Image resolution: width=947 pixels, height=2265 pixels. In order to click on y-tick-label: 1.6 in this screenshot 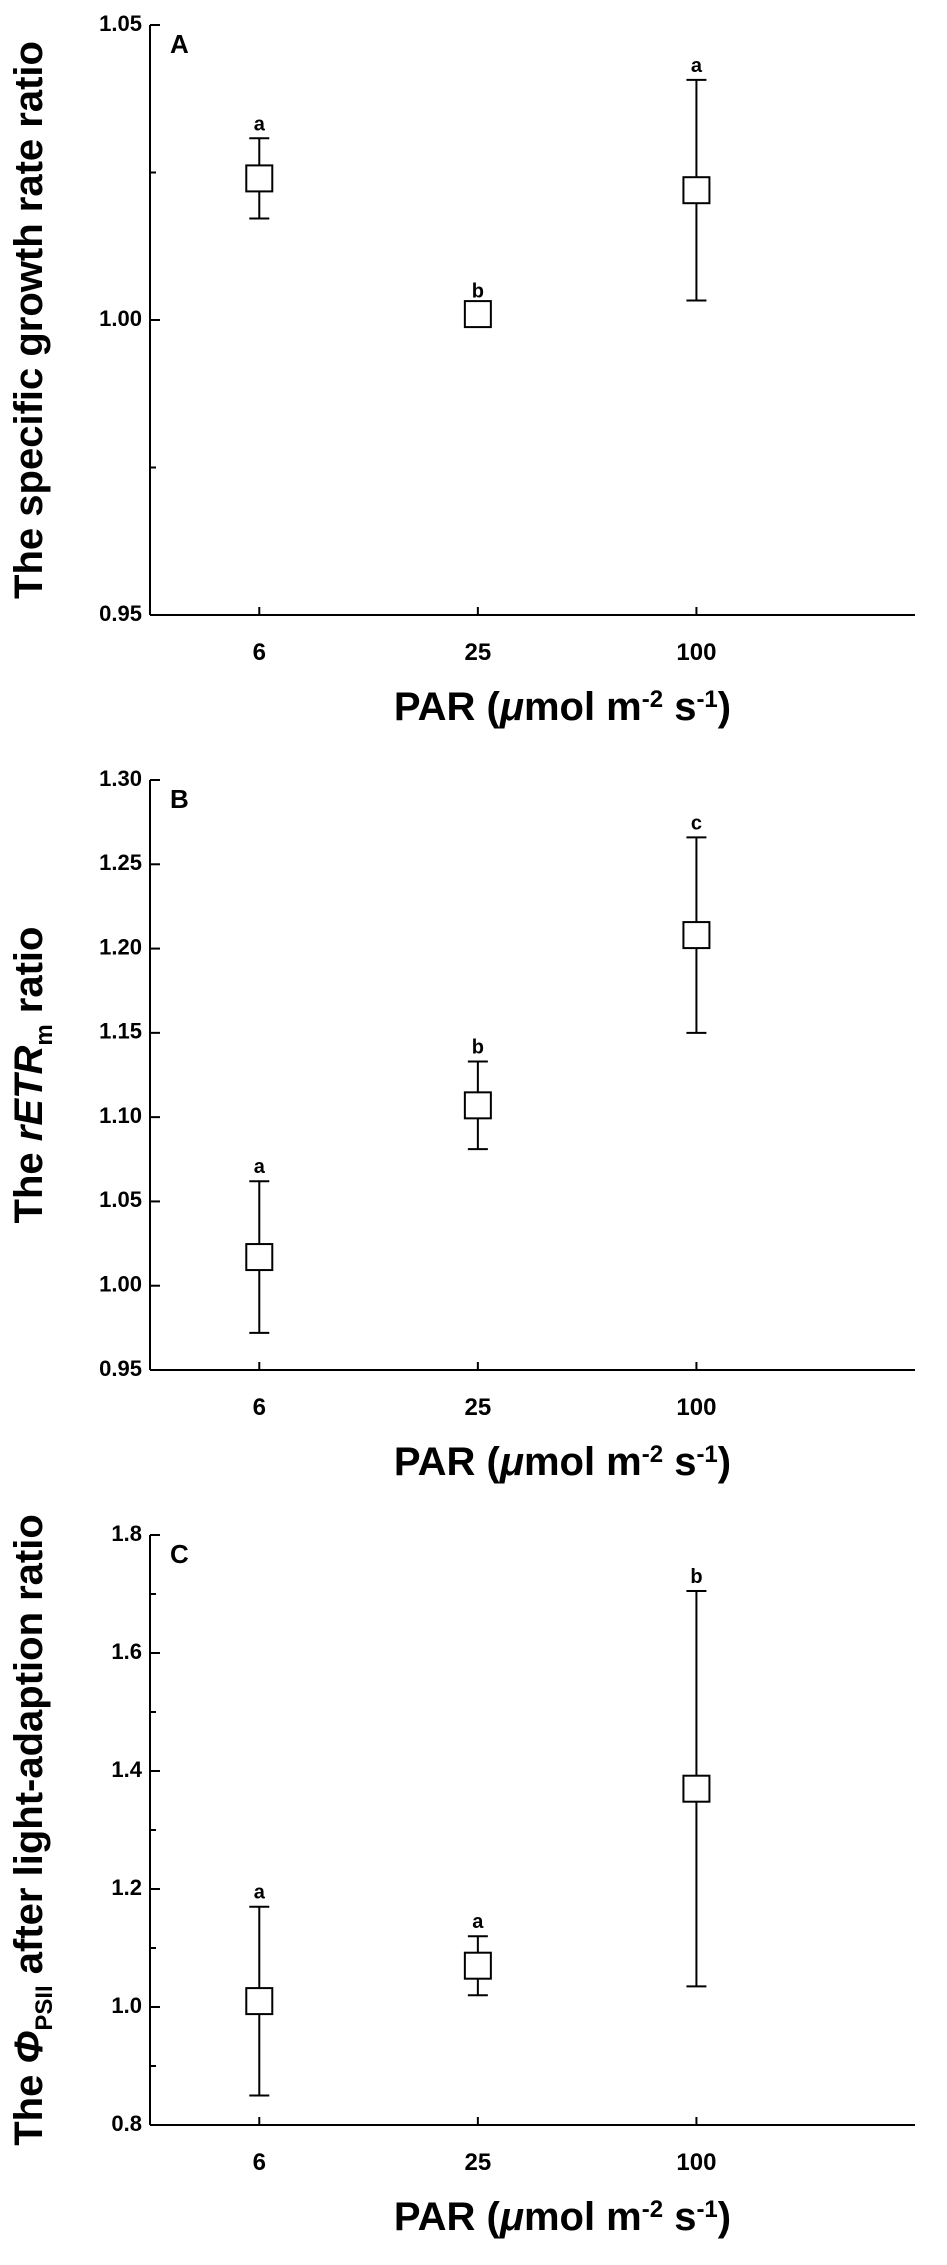, I will do `click(126, 1651)`.